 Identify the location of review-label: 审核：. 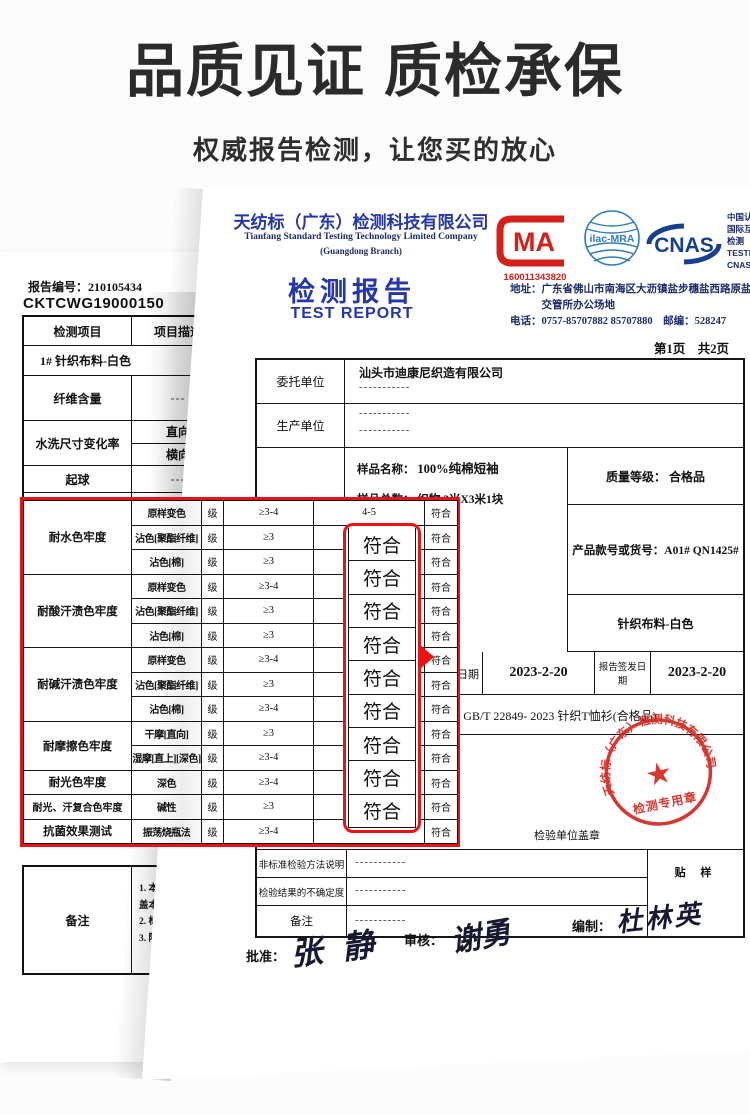
(424, 940).